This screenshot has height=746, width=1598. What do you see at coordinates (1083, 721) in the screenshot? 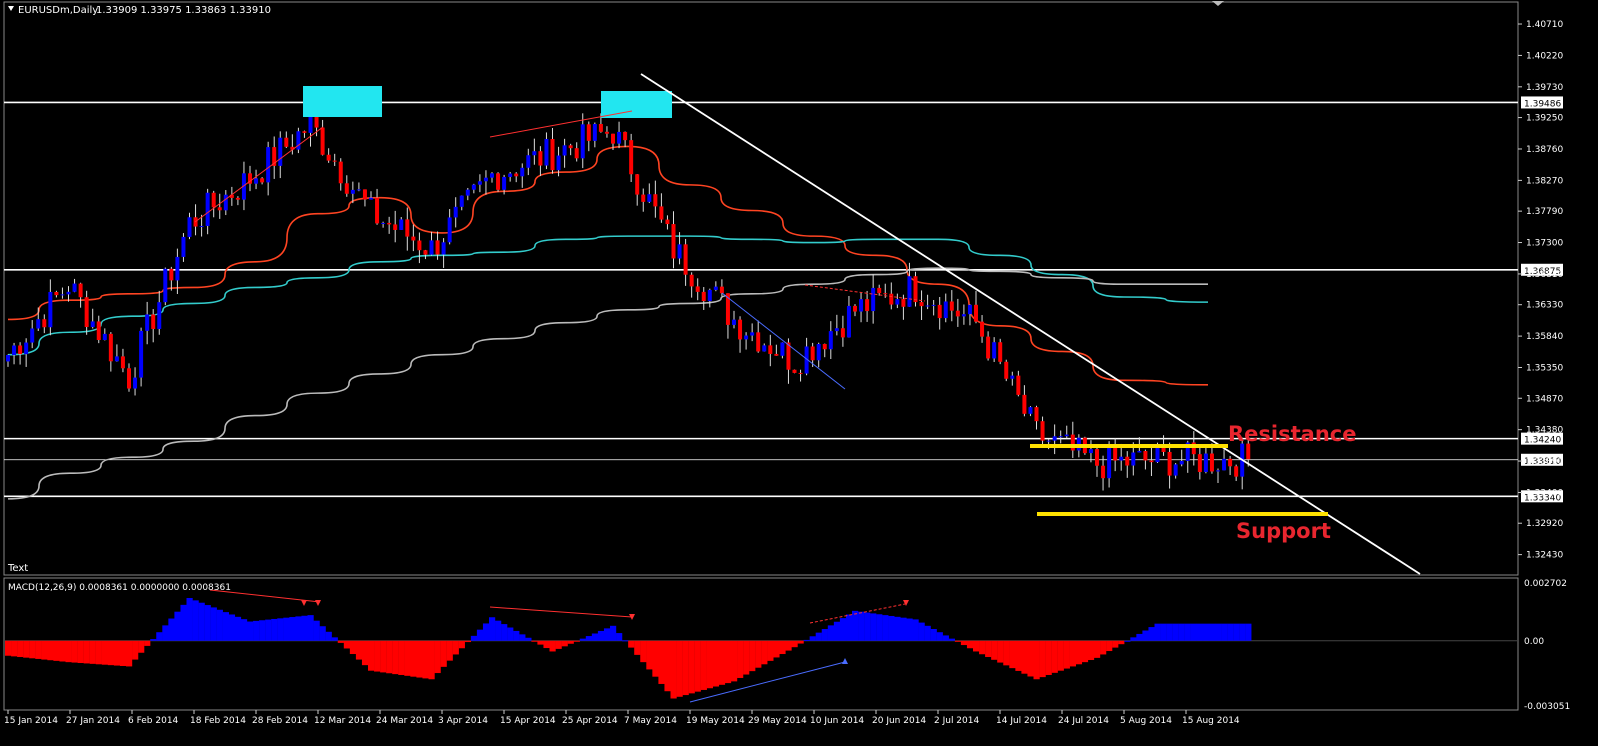
I see `date-tick-label: 24 Jul 2014` at bounding box center [1083, 721].